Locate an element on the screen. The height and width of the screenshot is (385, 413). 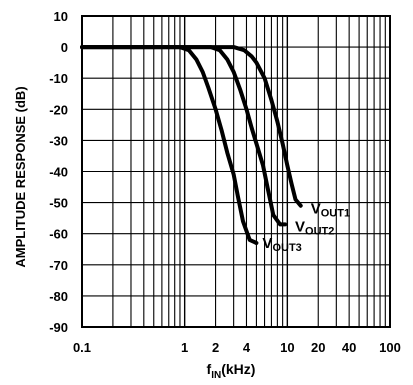
series-label-vout2: VOUT2 is located at coordinates (314, 227).